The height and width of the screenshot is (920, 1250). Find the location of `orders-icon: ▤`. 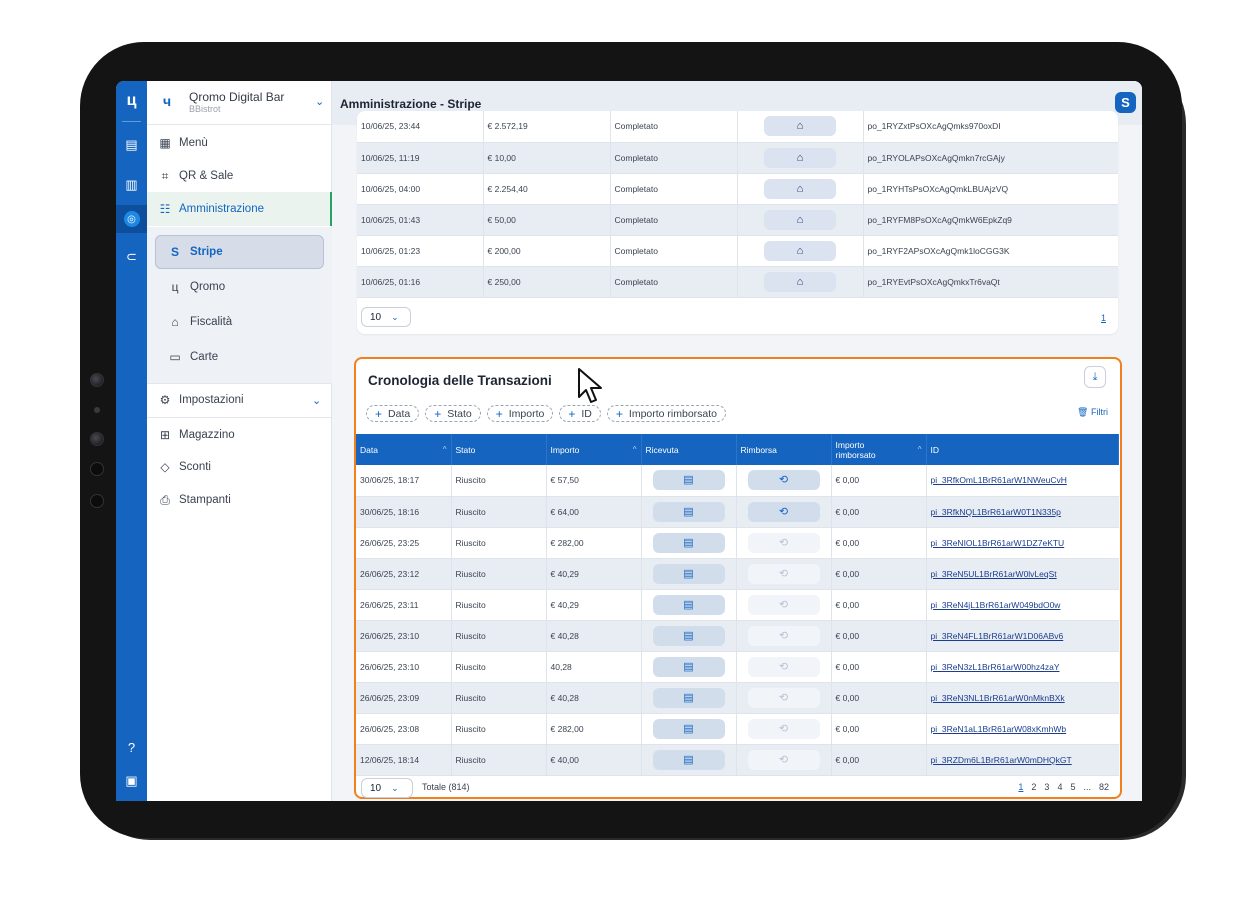

orders-icon: ▤ is located at coordinates (131, 144).